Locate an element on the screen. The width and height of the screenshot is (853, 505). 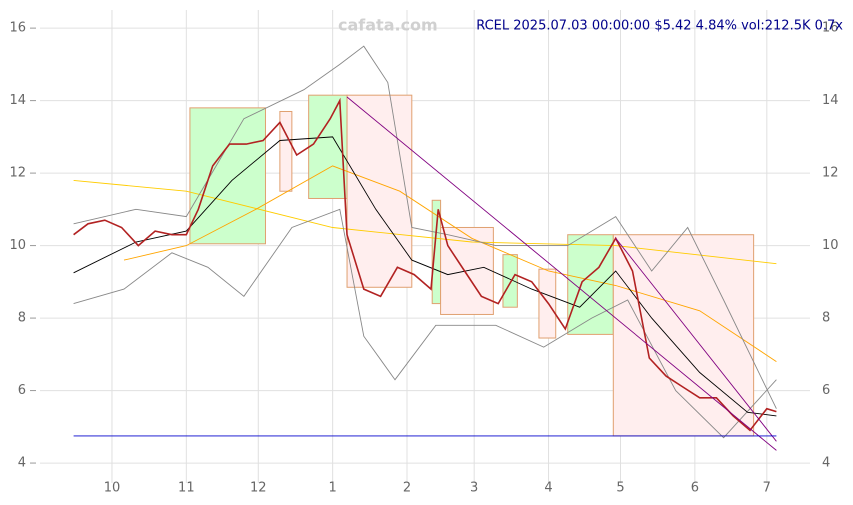
x-tick-label: 11 is located at coordinates (186, 488).